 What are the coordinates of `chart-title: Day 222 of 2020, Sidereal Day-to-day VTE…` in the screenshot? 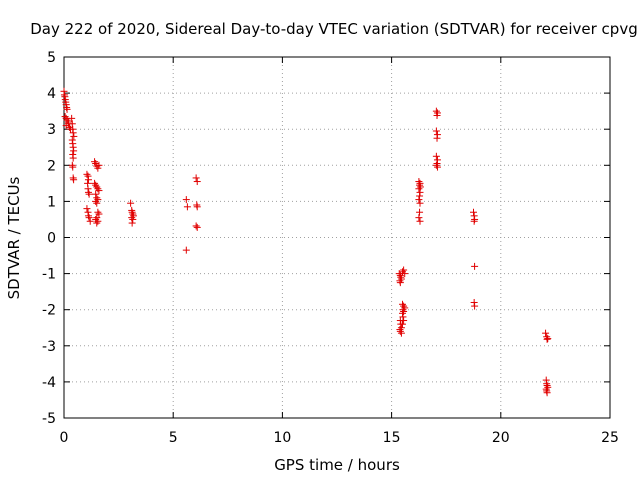 It's located at (333, 29).